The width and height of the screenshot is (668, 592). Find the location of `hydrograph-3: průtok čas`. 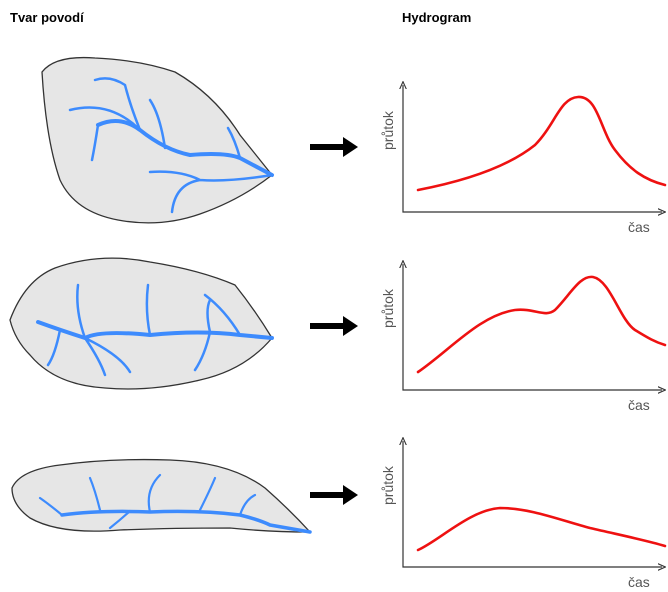

hydrograph-3: průtok čas is located at coordinates (523, 515).